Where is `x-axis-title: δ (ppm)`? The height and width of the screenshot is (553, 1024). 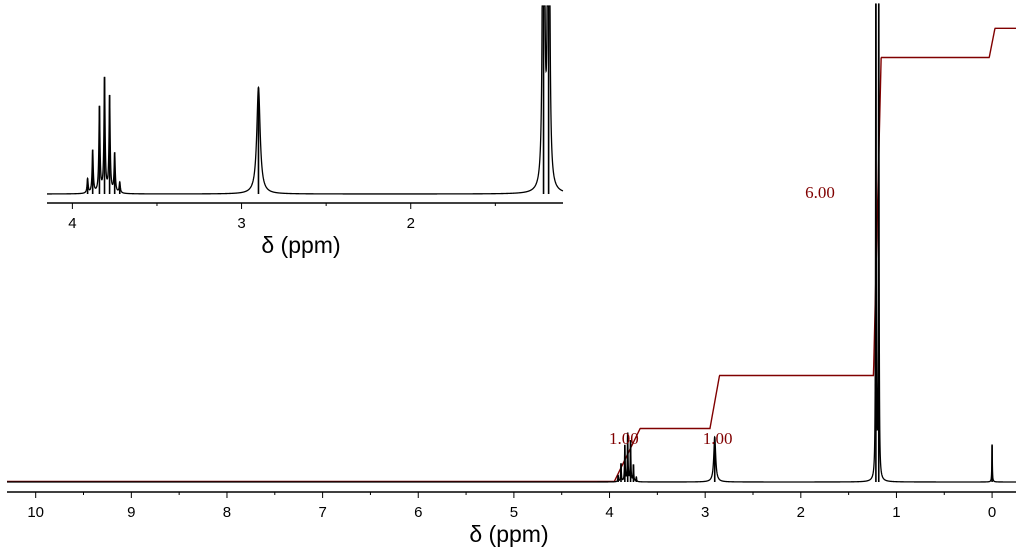 x-axis-title: δ (ppm) is located at coordinates (508, 534).